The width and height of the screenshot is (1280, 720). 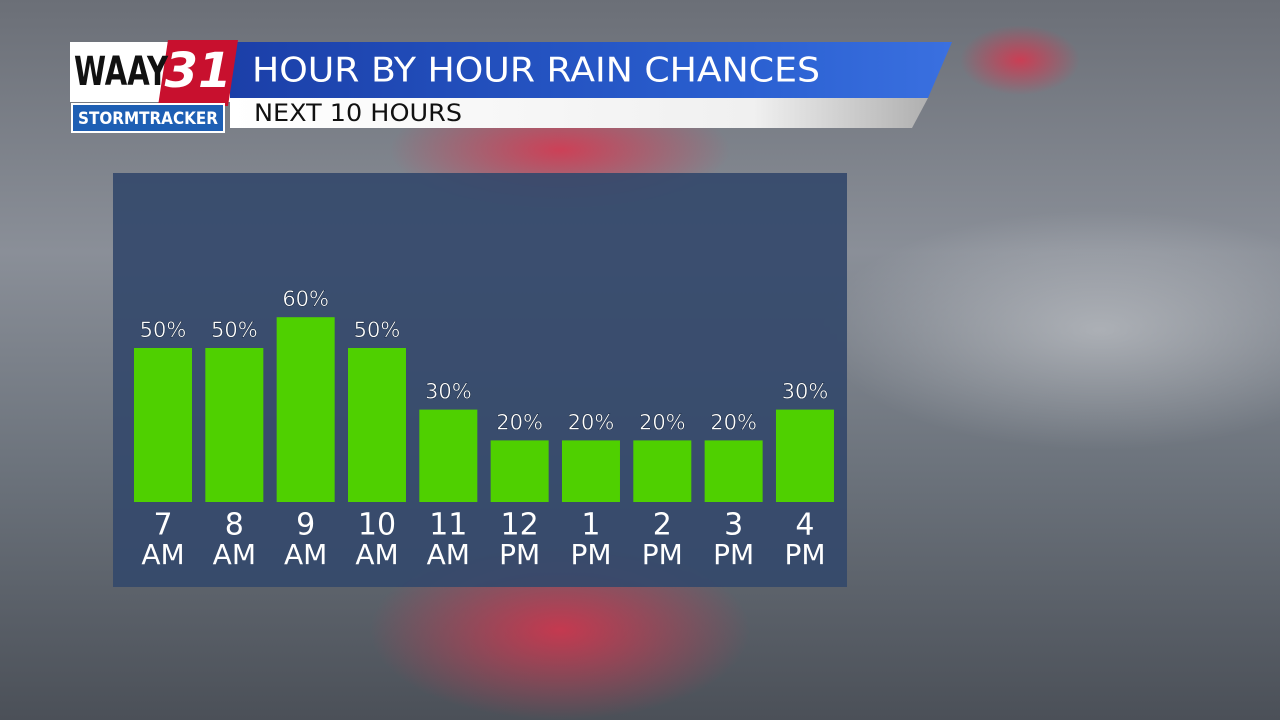 I want to click on background-glow, so click(x=1020, y=60).